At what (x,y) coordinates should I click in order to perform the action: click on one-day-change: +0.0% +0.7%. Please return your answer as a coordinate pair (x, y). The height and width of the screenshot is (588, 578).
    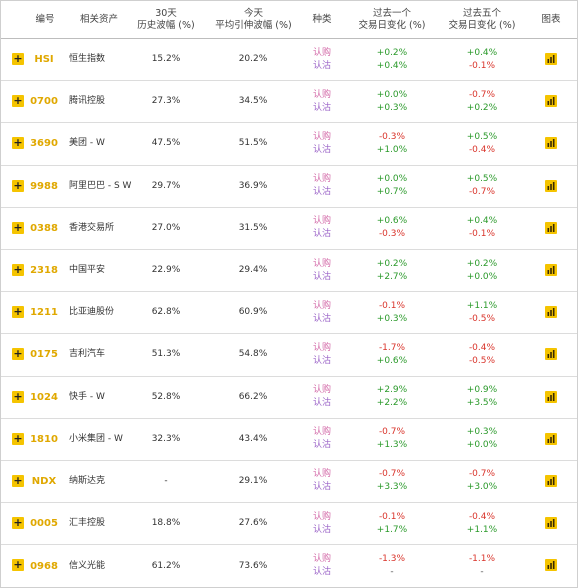
    Looking at the image, I should click on (392, 186).